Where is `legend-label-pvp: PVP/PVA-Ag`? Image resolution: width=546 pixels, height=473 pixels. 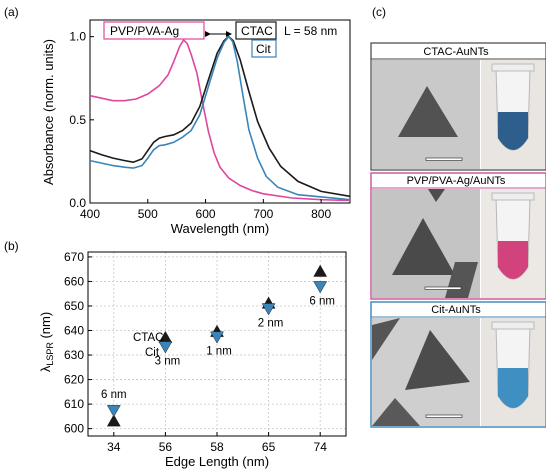
legend-label-pvp: PVP/PVA-Ag is located at coordinates (144, 31).